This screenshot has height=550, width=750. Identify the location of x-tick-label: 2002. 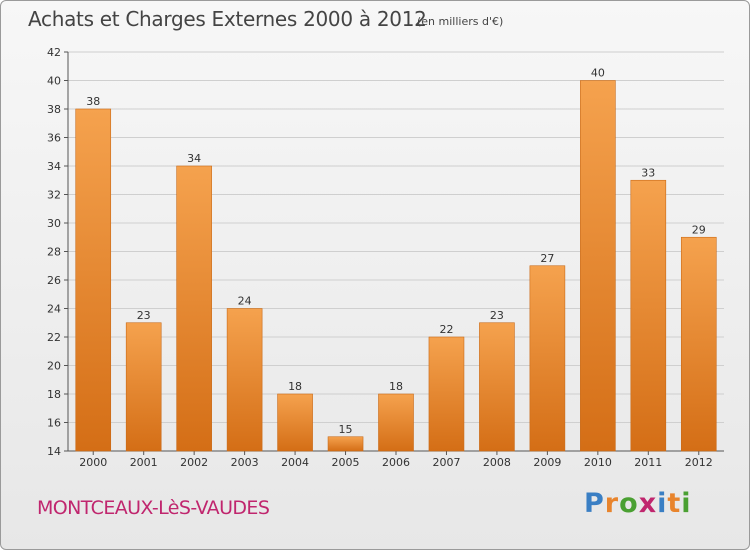
(194, 462).